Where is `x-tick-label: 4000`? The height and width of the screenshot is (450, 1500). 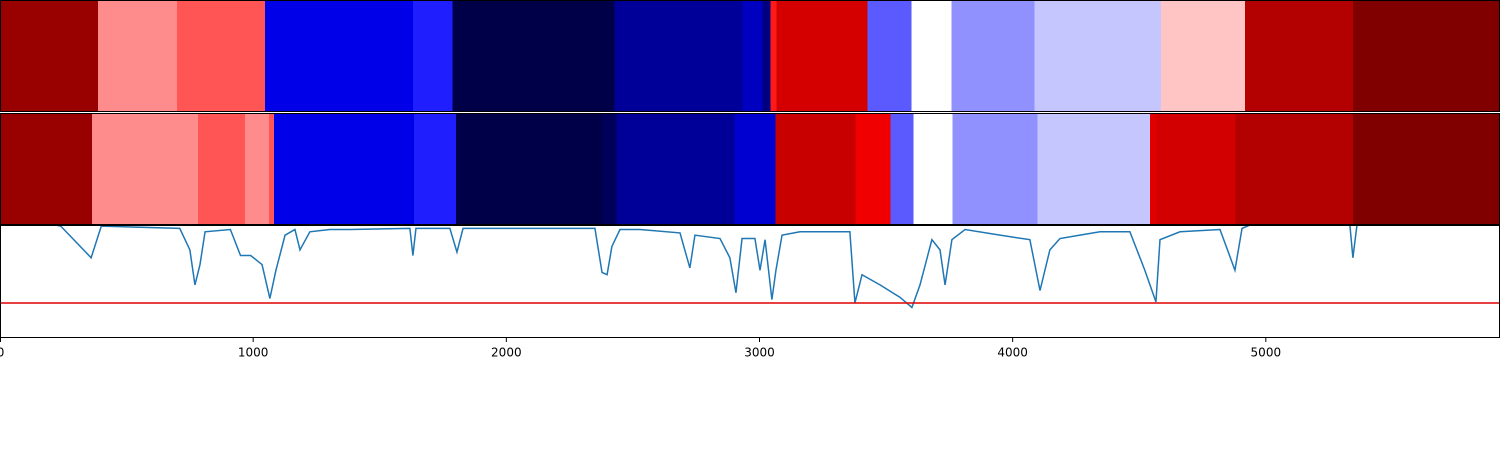
x-tick-label: 4000 is located at coordinates (1012, 353).